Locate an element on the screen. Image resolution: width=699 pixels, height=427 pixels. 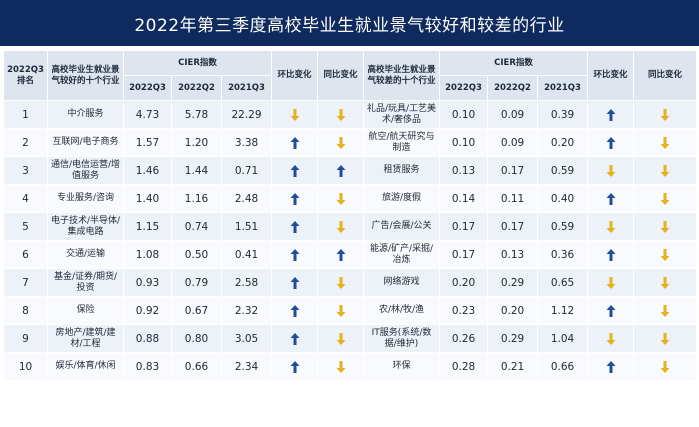
bad-2021q3-value: 0.36 is located at coordinates (563, 254).